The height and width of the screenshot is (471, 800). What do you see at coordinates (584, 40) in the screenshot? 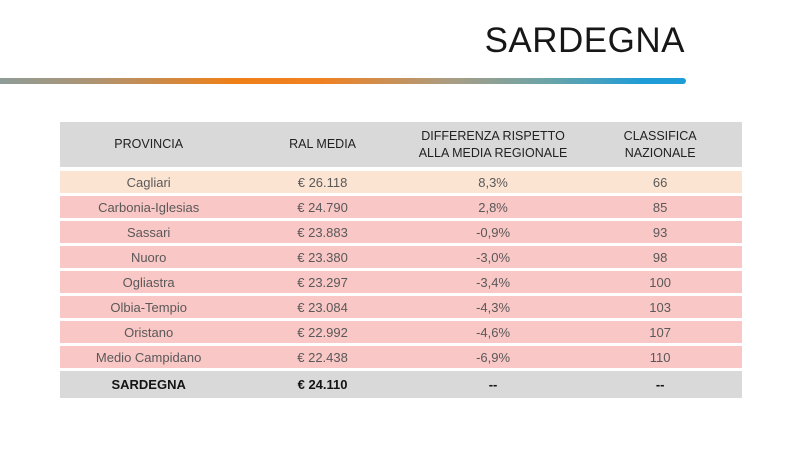
I see `page-title: SARDEGNA` at bounding box center [584, 40].